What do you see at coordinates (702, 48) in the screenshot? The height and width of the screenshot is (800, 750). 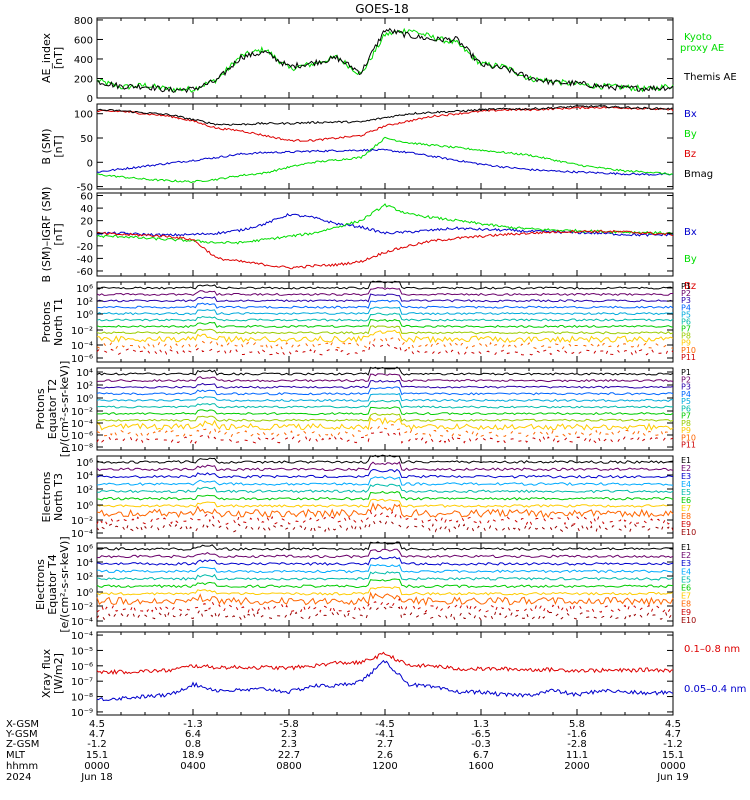 I see `ae-legend-proxy-ae: proxy AE` at bounding box center [702, 48].